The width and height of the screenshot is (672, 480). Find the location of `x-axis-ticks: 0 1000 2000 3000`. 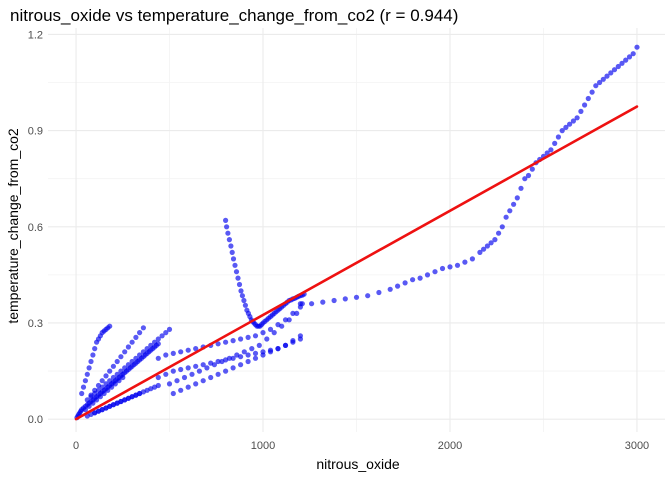

x-axis-ticks: 0 1000 2000 3000 is located at coordinates (361, 446).